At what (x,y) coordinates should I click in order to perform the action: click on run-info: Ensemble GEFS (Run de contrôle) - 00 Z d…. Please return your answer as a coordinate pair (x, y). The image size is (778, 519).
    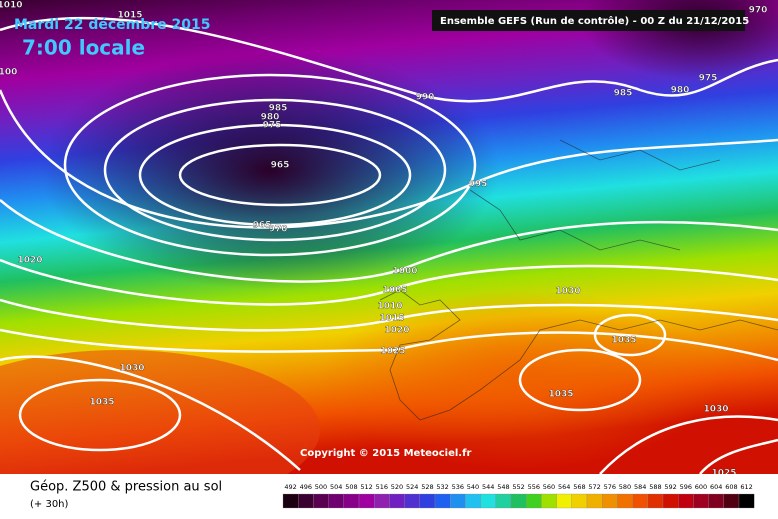
    Looking at the image, I should click on (594, 21).